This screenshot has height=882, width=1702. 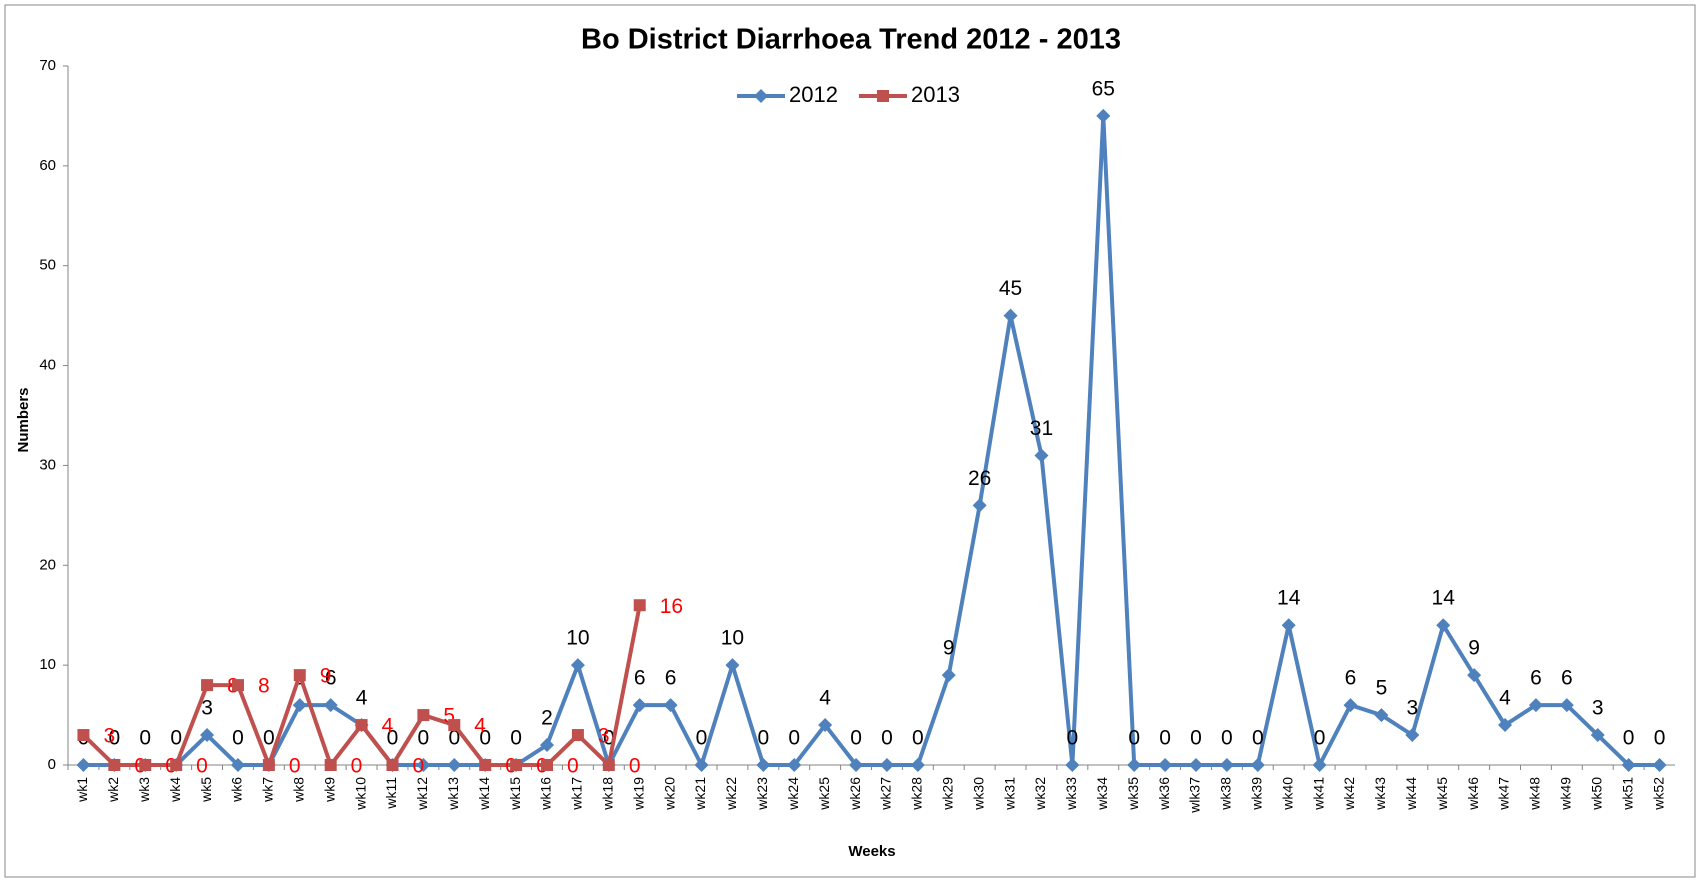 I want to click on x-tick-label: wk50, so click(x=1596, y=794).